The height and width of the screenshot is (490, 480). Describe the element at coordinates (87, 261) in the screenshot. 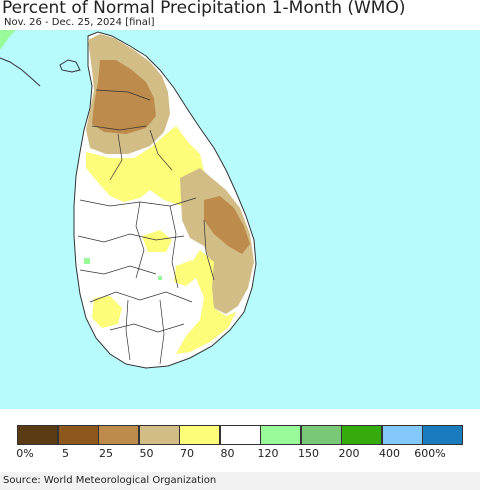

I see `green-spot-west` at that location.